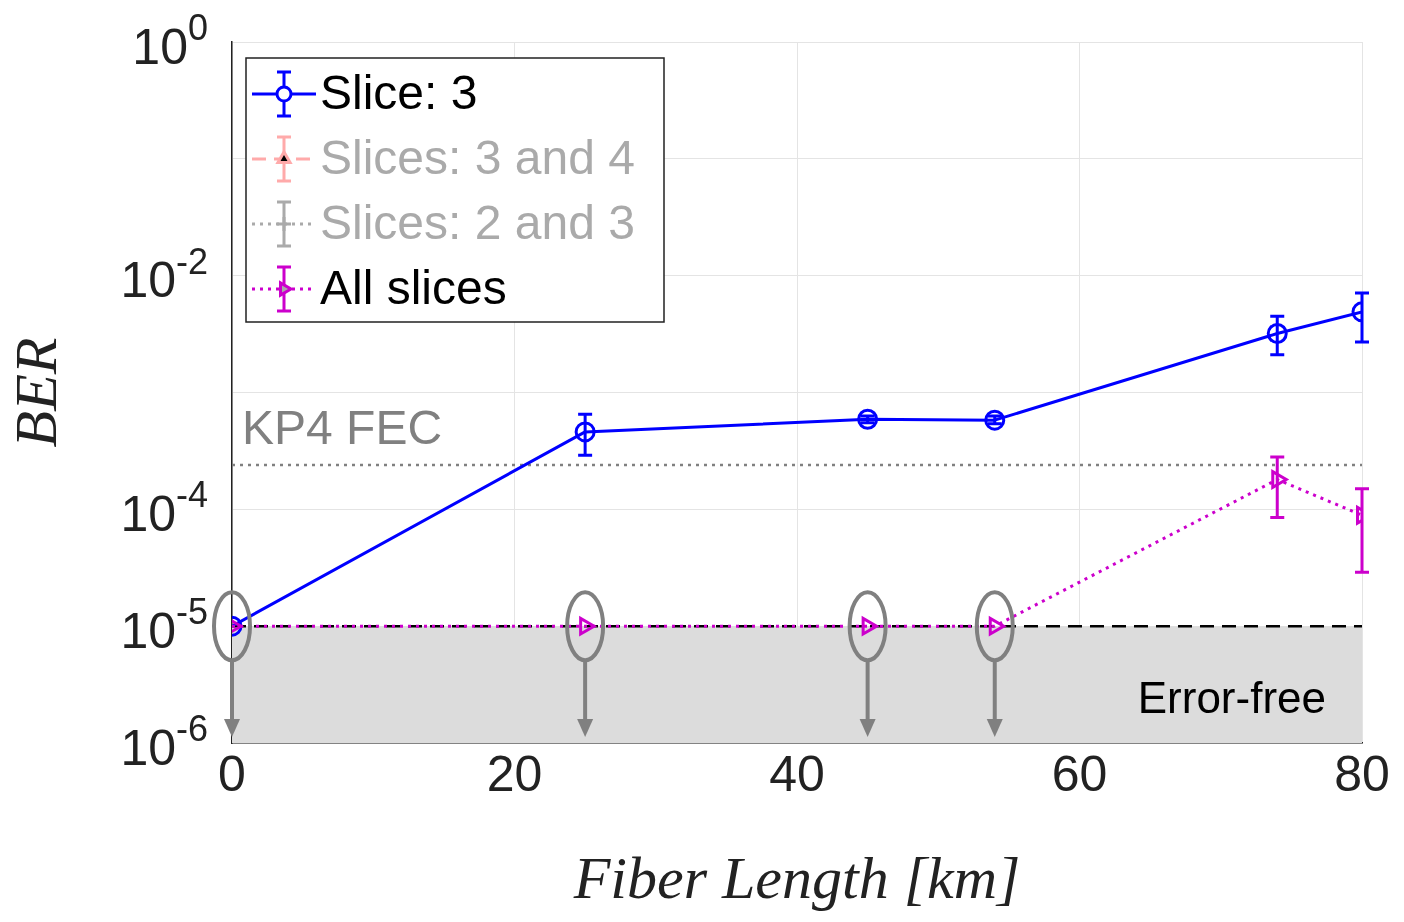  I want to click on band-label: Error-free, so click(1231, 697).